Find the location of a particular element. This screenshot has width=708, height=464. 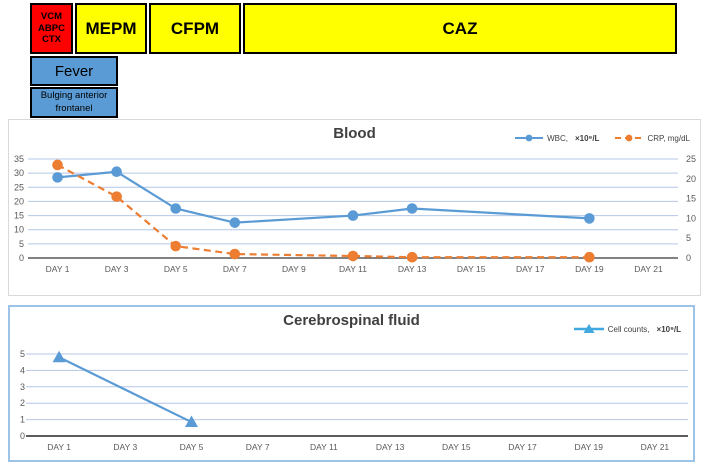

treatment-bar-caz: CAZ is located at coordinates (460, 28).